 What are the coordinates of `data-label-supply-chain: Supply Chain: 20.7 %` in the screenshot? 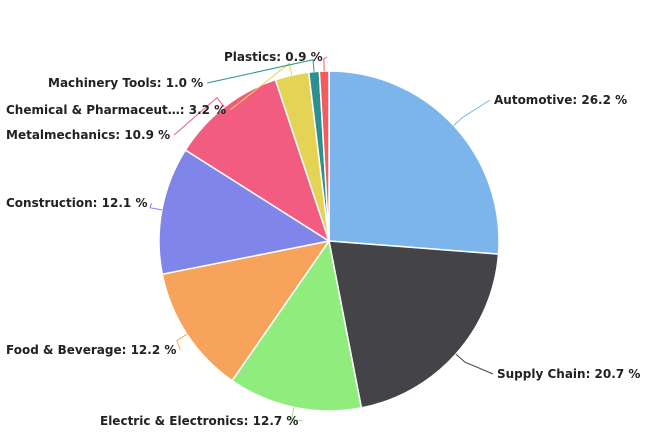 It's located at (568, 374).